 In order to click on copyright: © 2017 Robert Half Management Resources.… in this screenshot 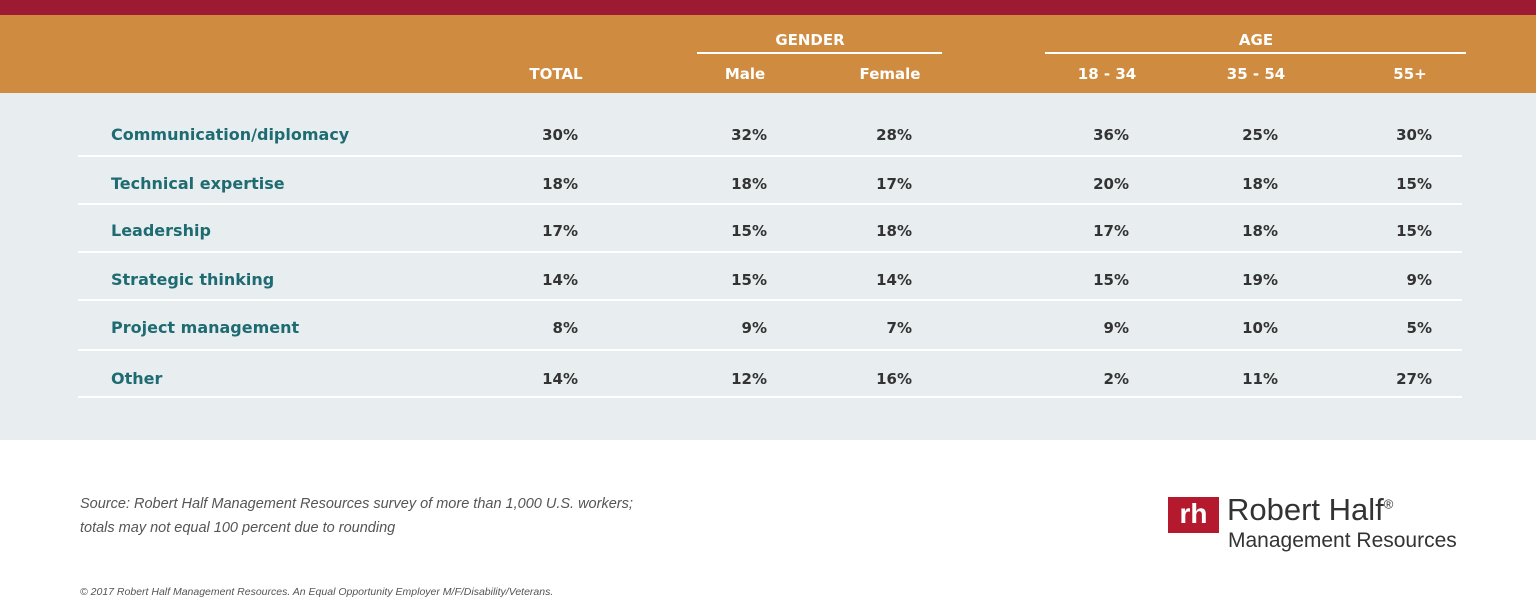, I will do `click(317, 592)`.